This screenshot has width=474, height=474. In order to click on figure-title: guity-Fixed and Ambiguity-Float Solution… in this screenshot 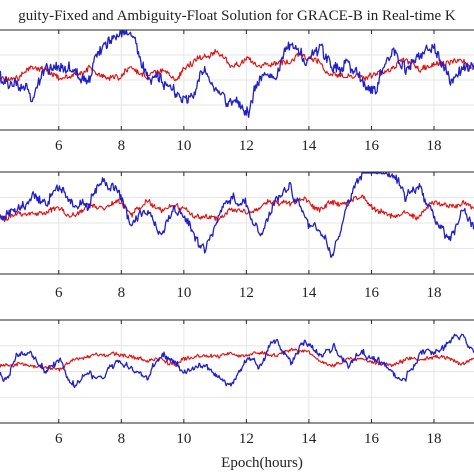, I will do `click(237, 16)`.